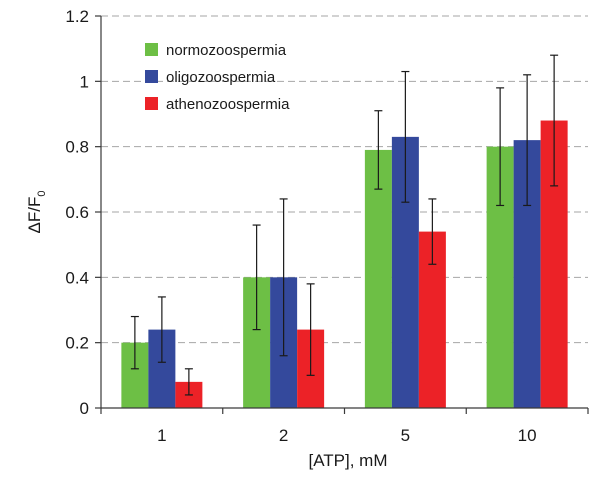 The height and width of the screenshot is (479, 596). I want to click on y-tick-label: 0.2, so click(77, 343).